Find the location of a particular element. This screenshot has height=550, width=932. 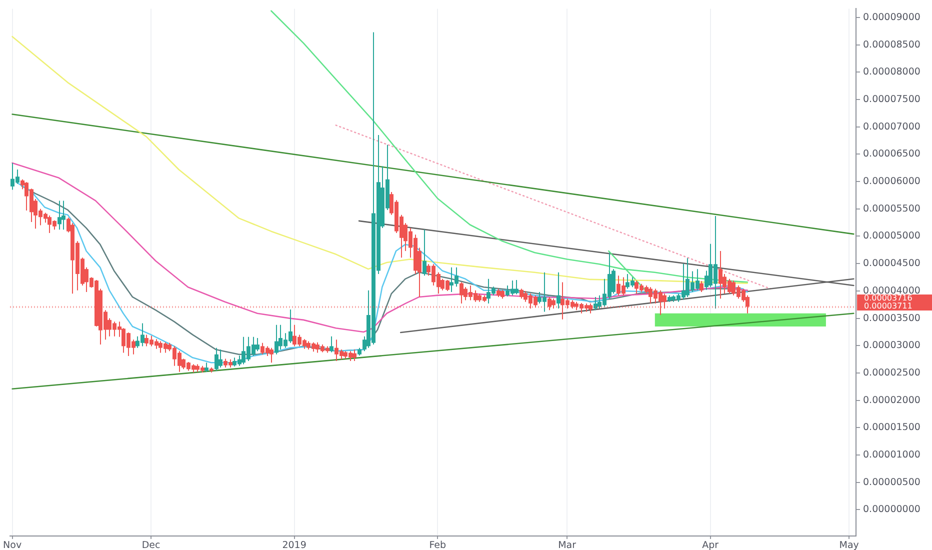

y-tick-label: 0.00007500 is located at coordinates (891, 99).